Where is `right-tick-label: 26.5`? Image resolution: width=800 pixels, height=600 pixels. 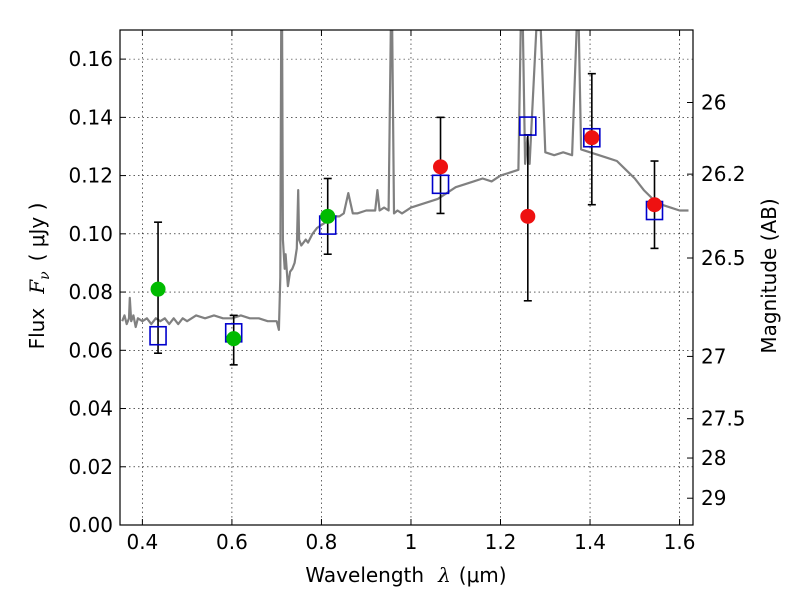
right-tick-label: 26.5 is located at coordinates (723, 258).